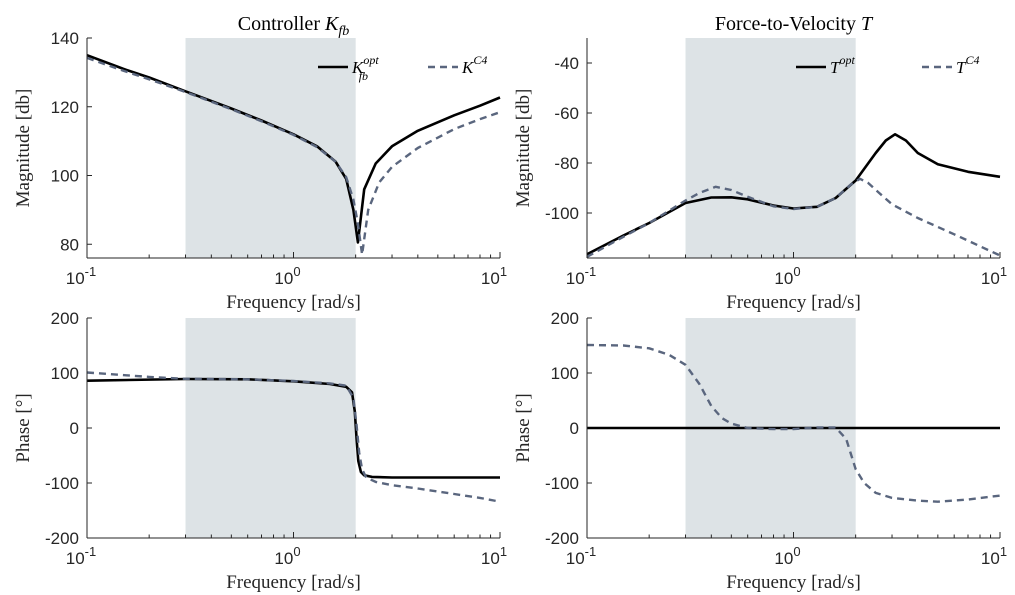 The image size is (1015, 595). I want to click on legend-label: TC4, so click(967, 65).